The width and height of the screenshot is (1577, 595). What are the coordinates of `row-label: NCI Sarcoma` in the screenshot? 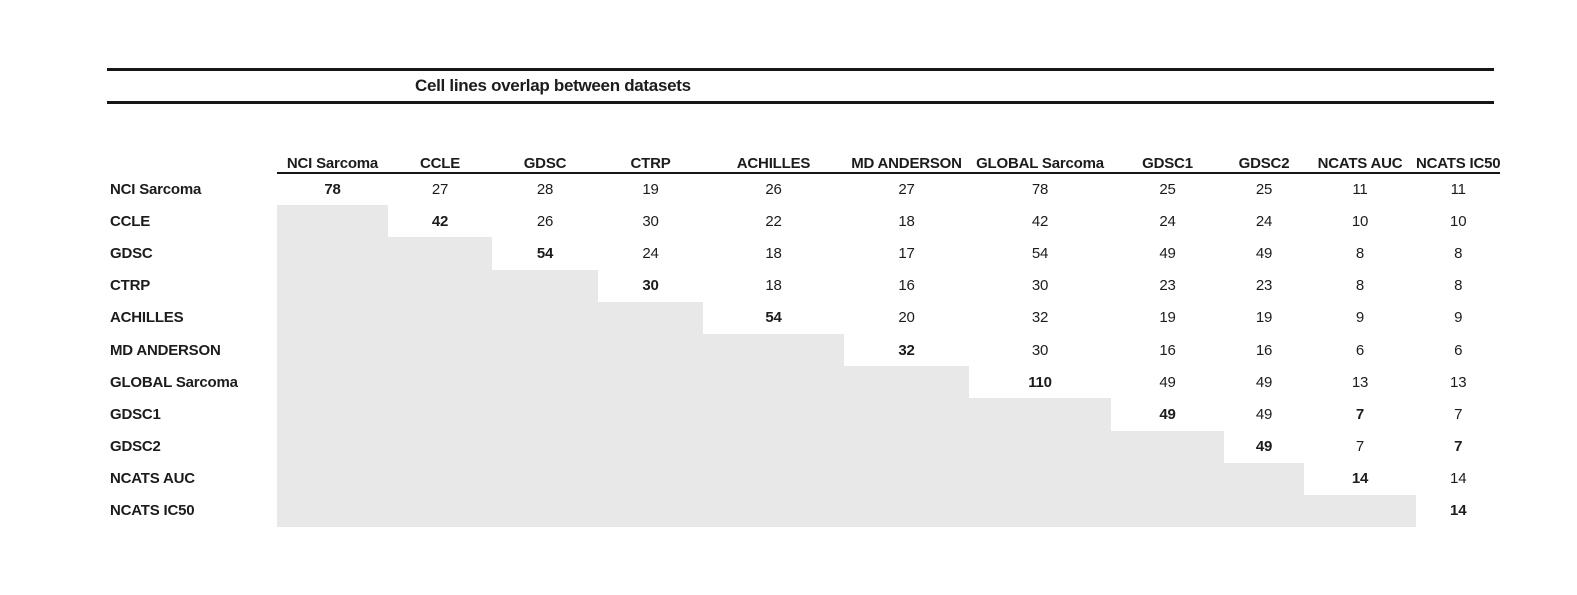 It's located at (192, 189).